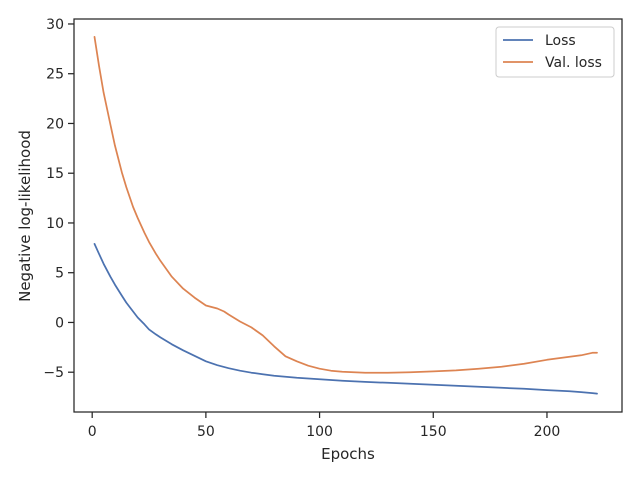 The height and width of the screenshot is (480, 640). I want to click on y-tick-label: −5, so click(53, 373).